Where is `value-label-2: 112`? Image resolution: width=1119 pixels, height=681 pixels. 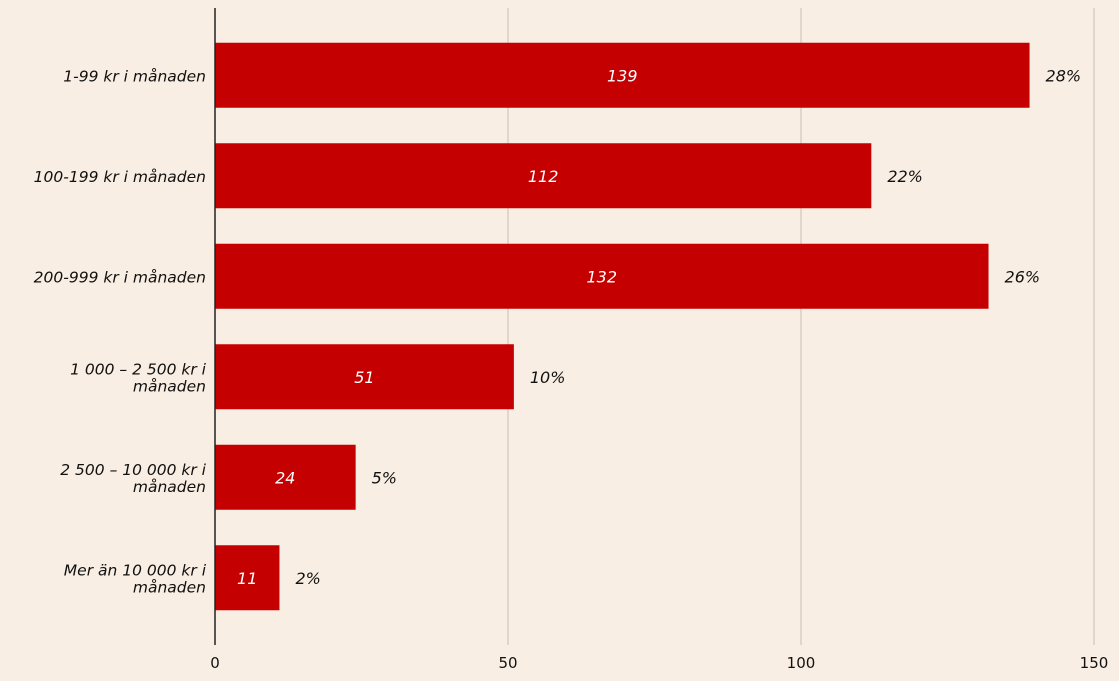 value-label-2: 112 is located at coordinates (543, 176).